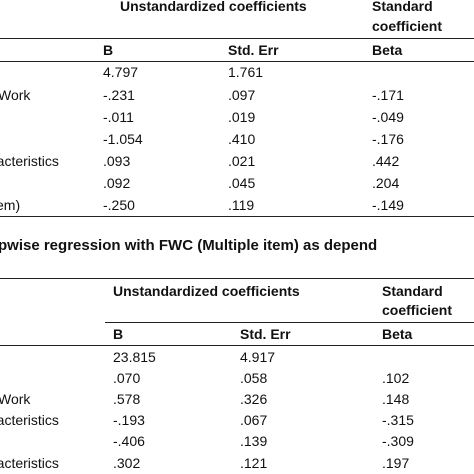  Describe the element at coordinates (246, 72) in the screenshot. I see `cell-se: 1.761` at that location.